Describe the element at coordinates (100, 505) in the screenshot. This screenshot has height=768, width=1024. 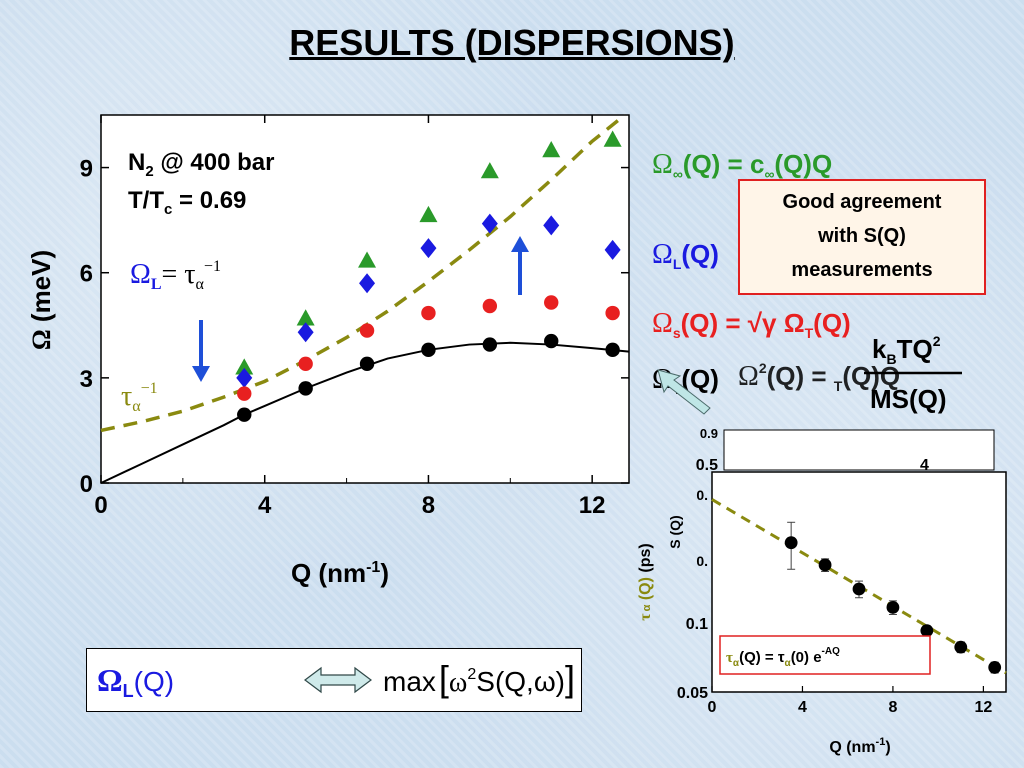
I see `x-tick-label: 0` at that location.